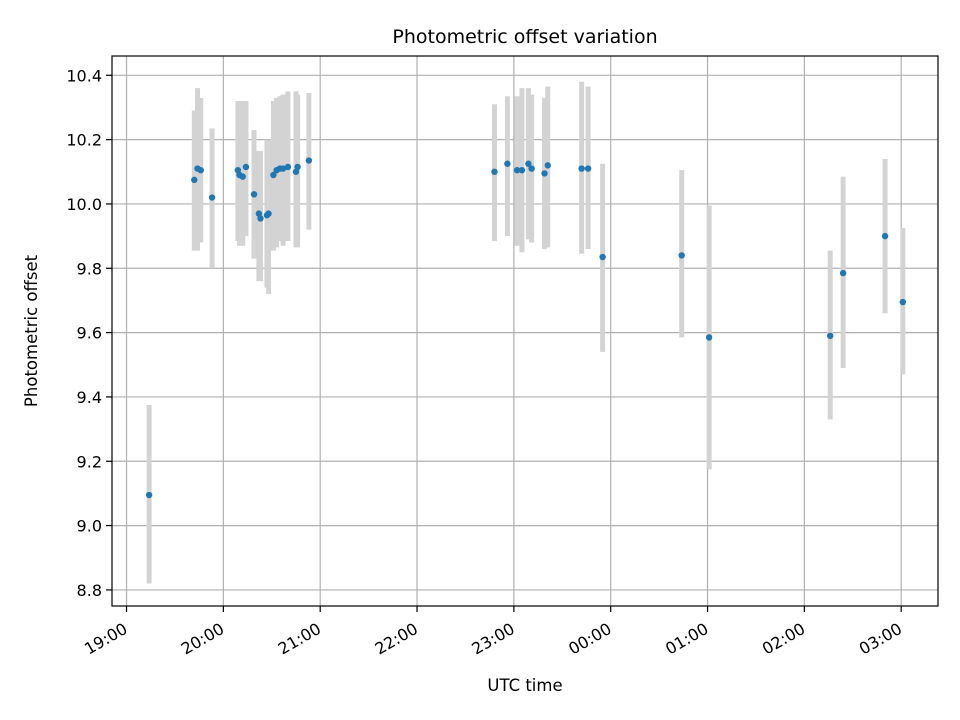 This screenshot has height=720, width=960. Describe the element at coordinates (84, 204) in the screenshot. I see `y-tick-label: 10.0` at that location.